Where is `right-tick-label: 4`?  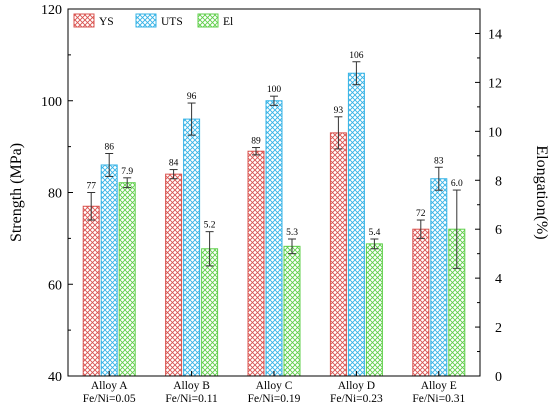
right-tick-label: 4 is located at coordinates (498, 279).